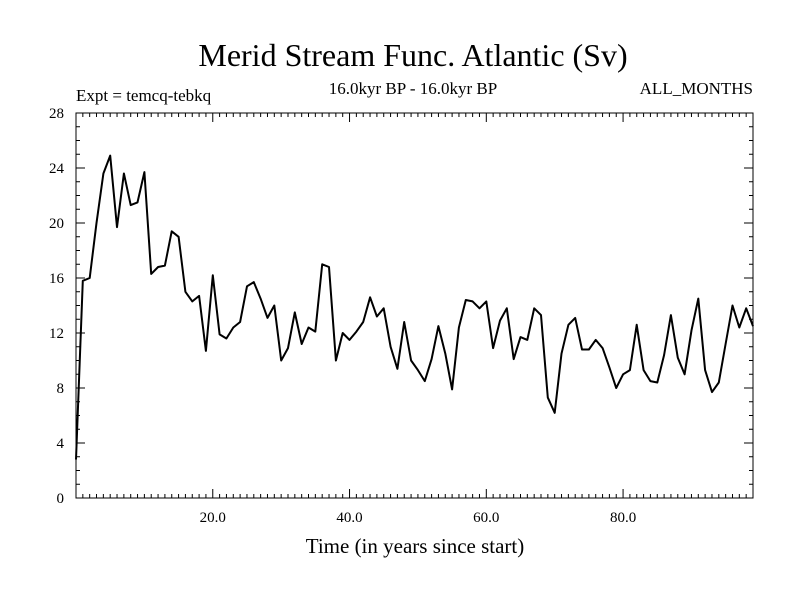 The height and width of the screenshot is (600, 800). I want to click on y-tick-label: 20, so click(56, 224).